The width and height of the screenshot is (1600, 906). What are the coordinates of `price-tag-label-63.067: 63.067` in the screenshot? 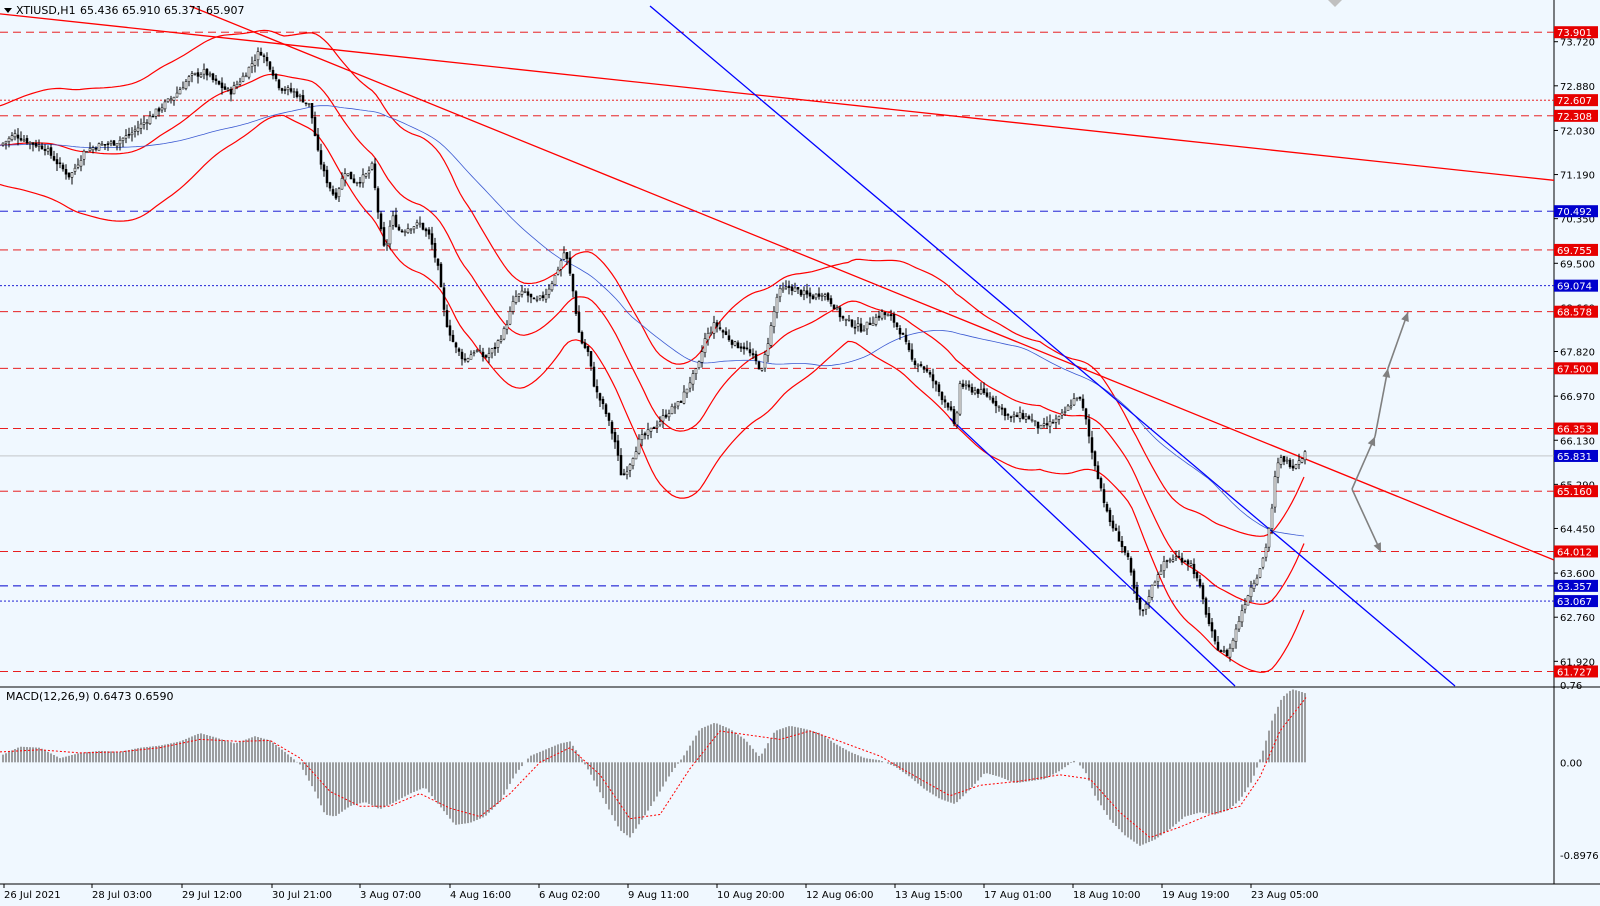 It's located at (1574, 602).